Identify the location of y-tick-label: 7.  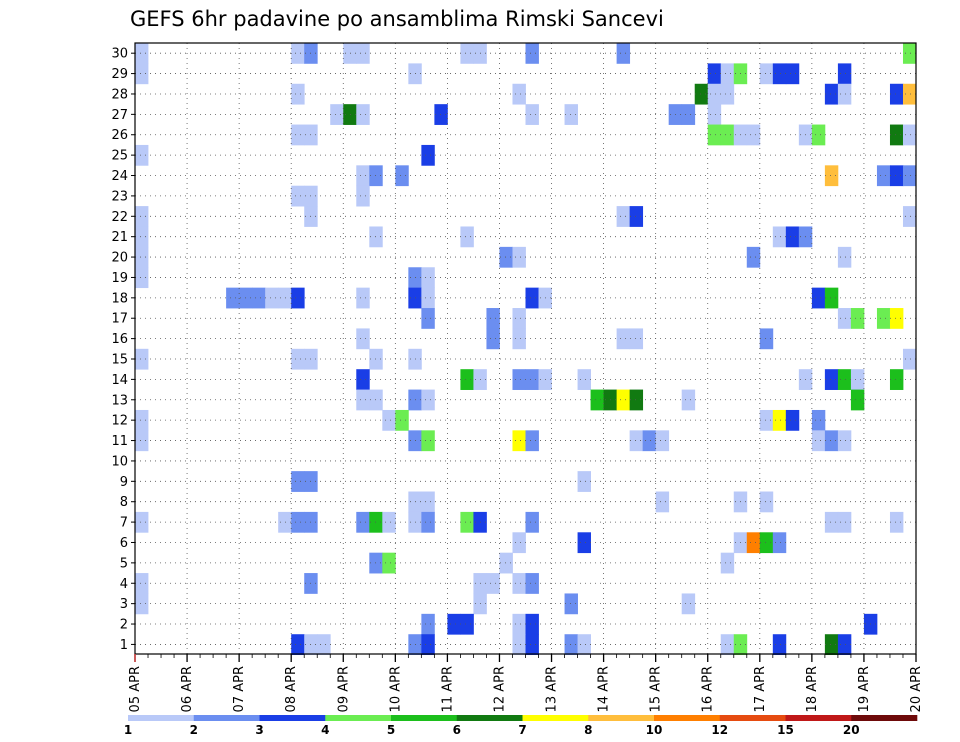
(124, 523).